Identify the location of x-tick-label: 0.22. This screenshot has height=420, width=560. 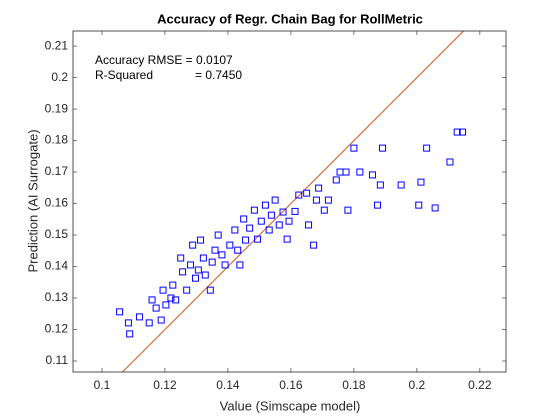
(480, 385).